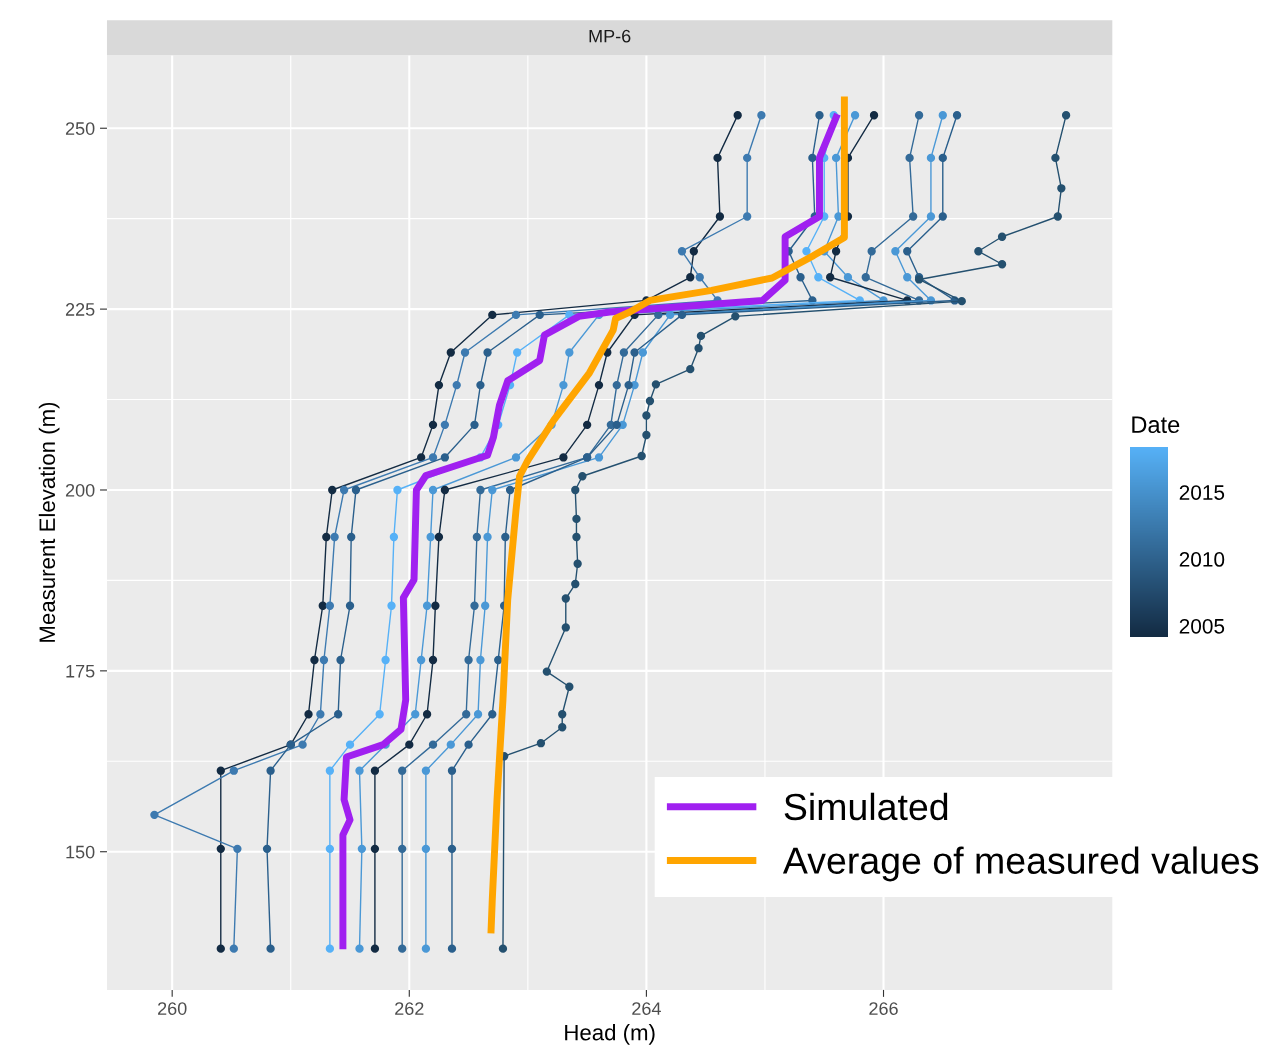 The width and height of the screenshot is (1263, 1061). Describe the element at coordinates (49, 522) in the screenshot. I see `y-axis-title: Measurent Elevation (m)` at that location.